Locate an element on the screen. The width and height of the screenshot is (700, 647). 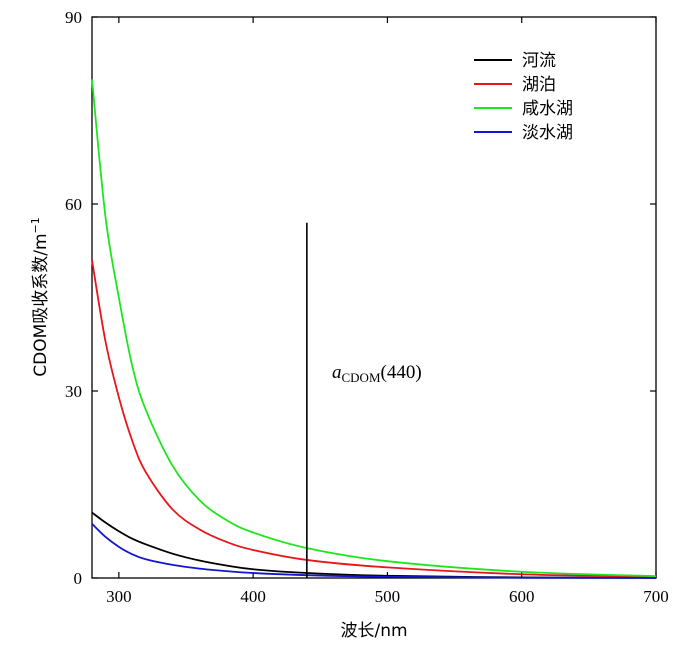
annotation-tail: (440) is located at coordinates (401, 372).